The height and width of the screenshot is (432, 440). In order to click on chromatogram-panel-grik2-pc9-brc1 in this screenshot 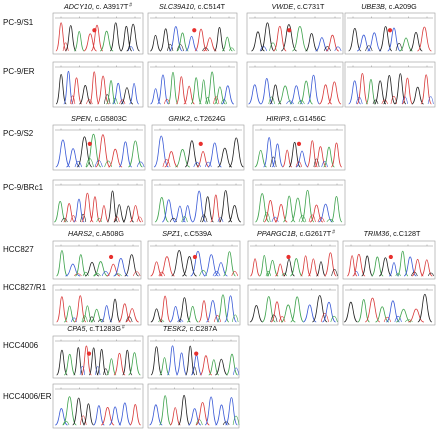, I will do `click(198, 202)`.